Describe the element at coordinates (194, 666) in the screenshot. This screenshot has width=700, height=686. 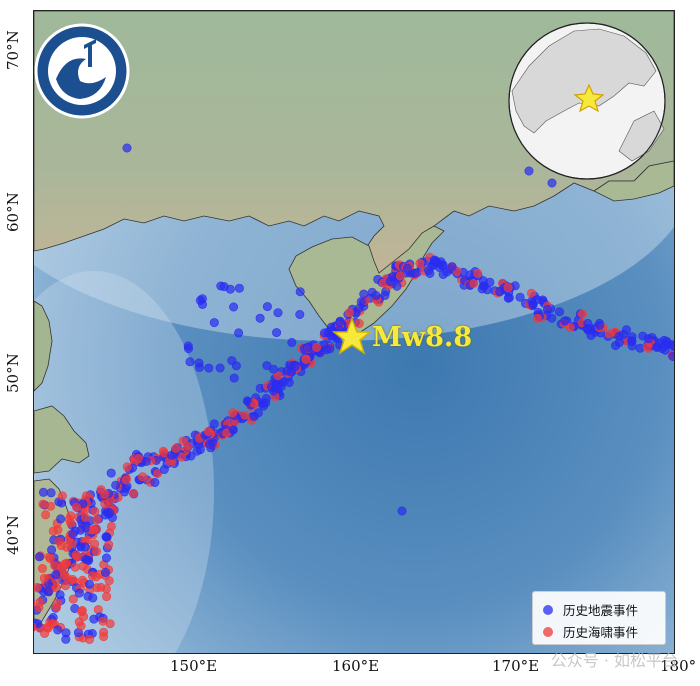
I see `lon-label-150: 150°E` at that location.